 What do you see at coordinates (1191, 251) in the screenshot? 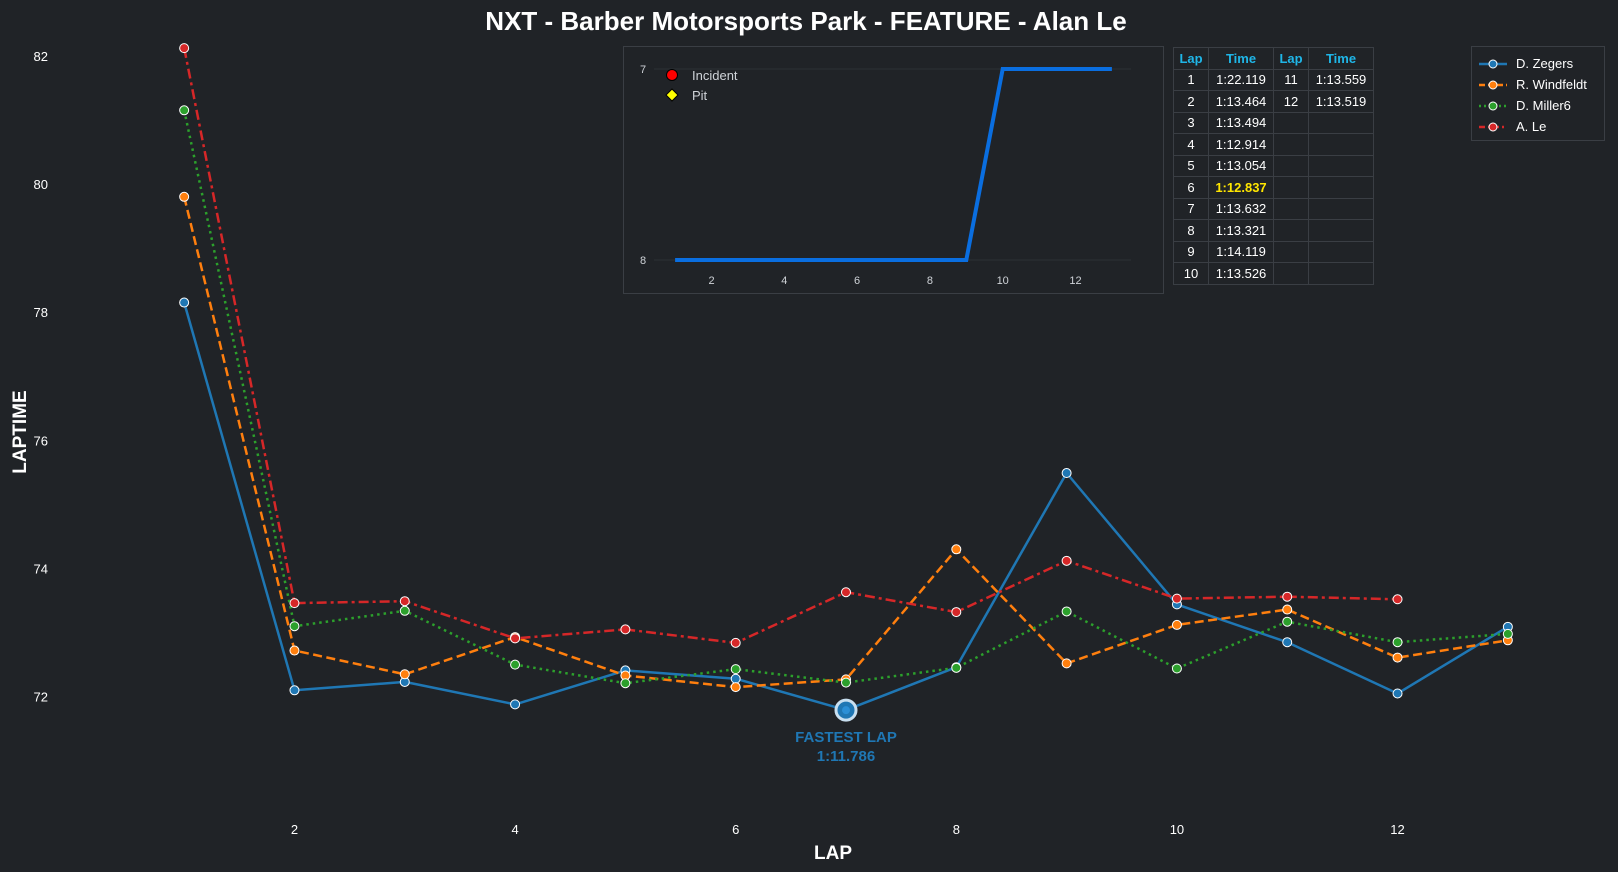
I see `lap-number-cell: 9` at bounding box center [1191, 251].